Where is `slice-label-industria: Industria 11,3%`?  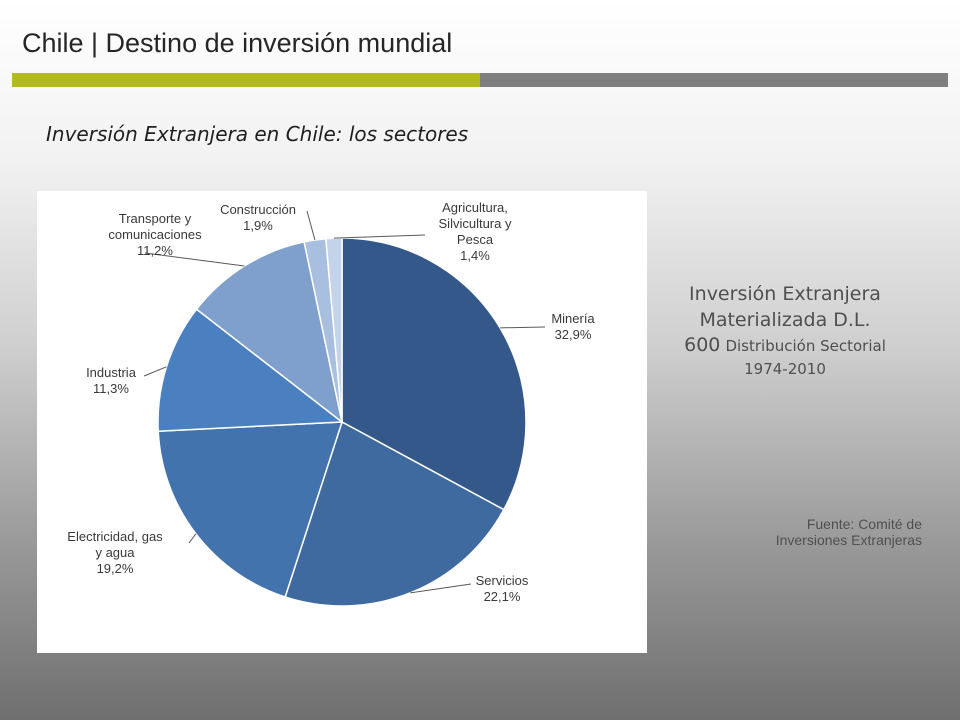 slice-label-industria: Industria 11,3% is located at coordinates (111, 380).